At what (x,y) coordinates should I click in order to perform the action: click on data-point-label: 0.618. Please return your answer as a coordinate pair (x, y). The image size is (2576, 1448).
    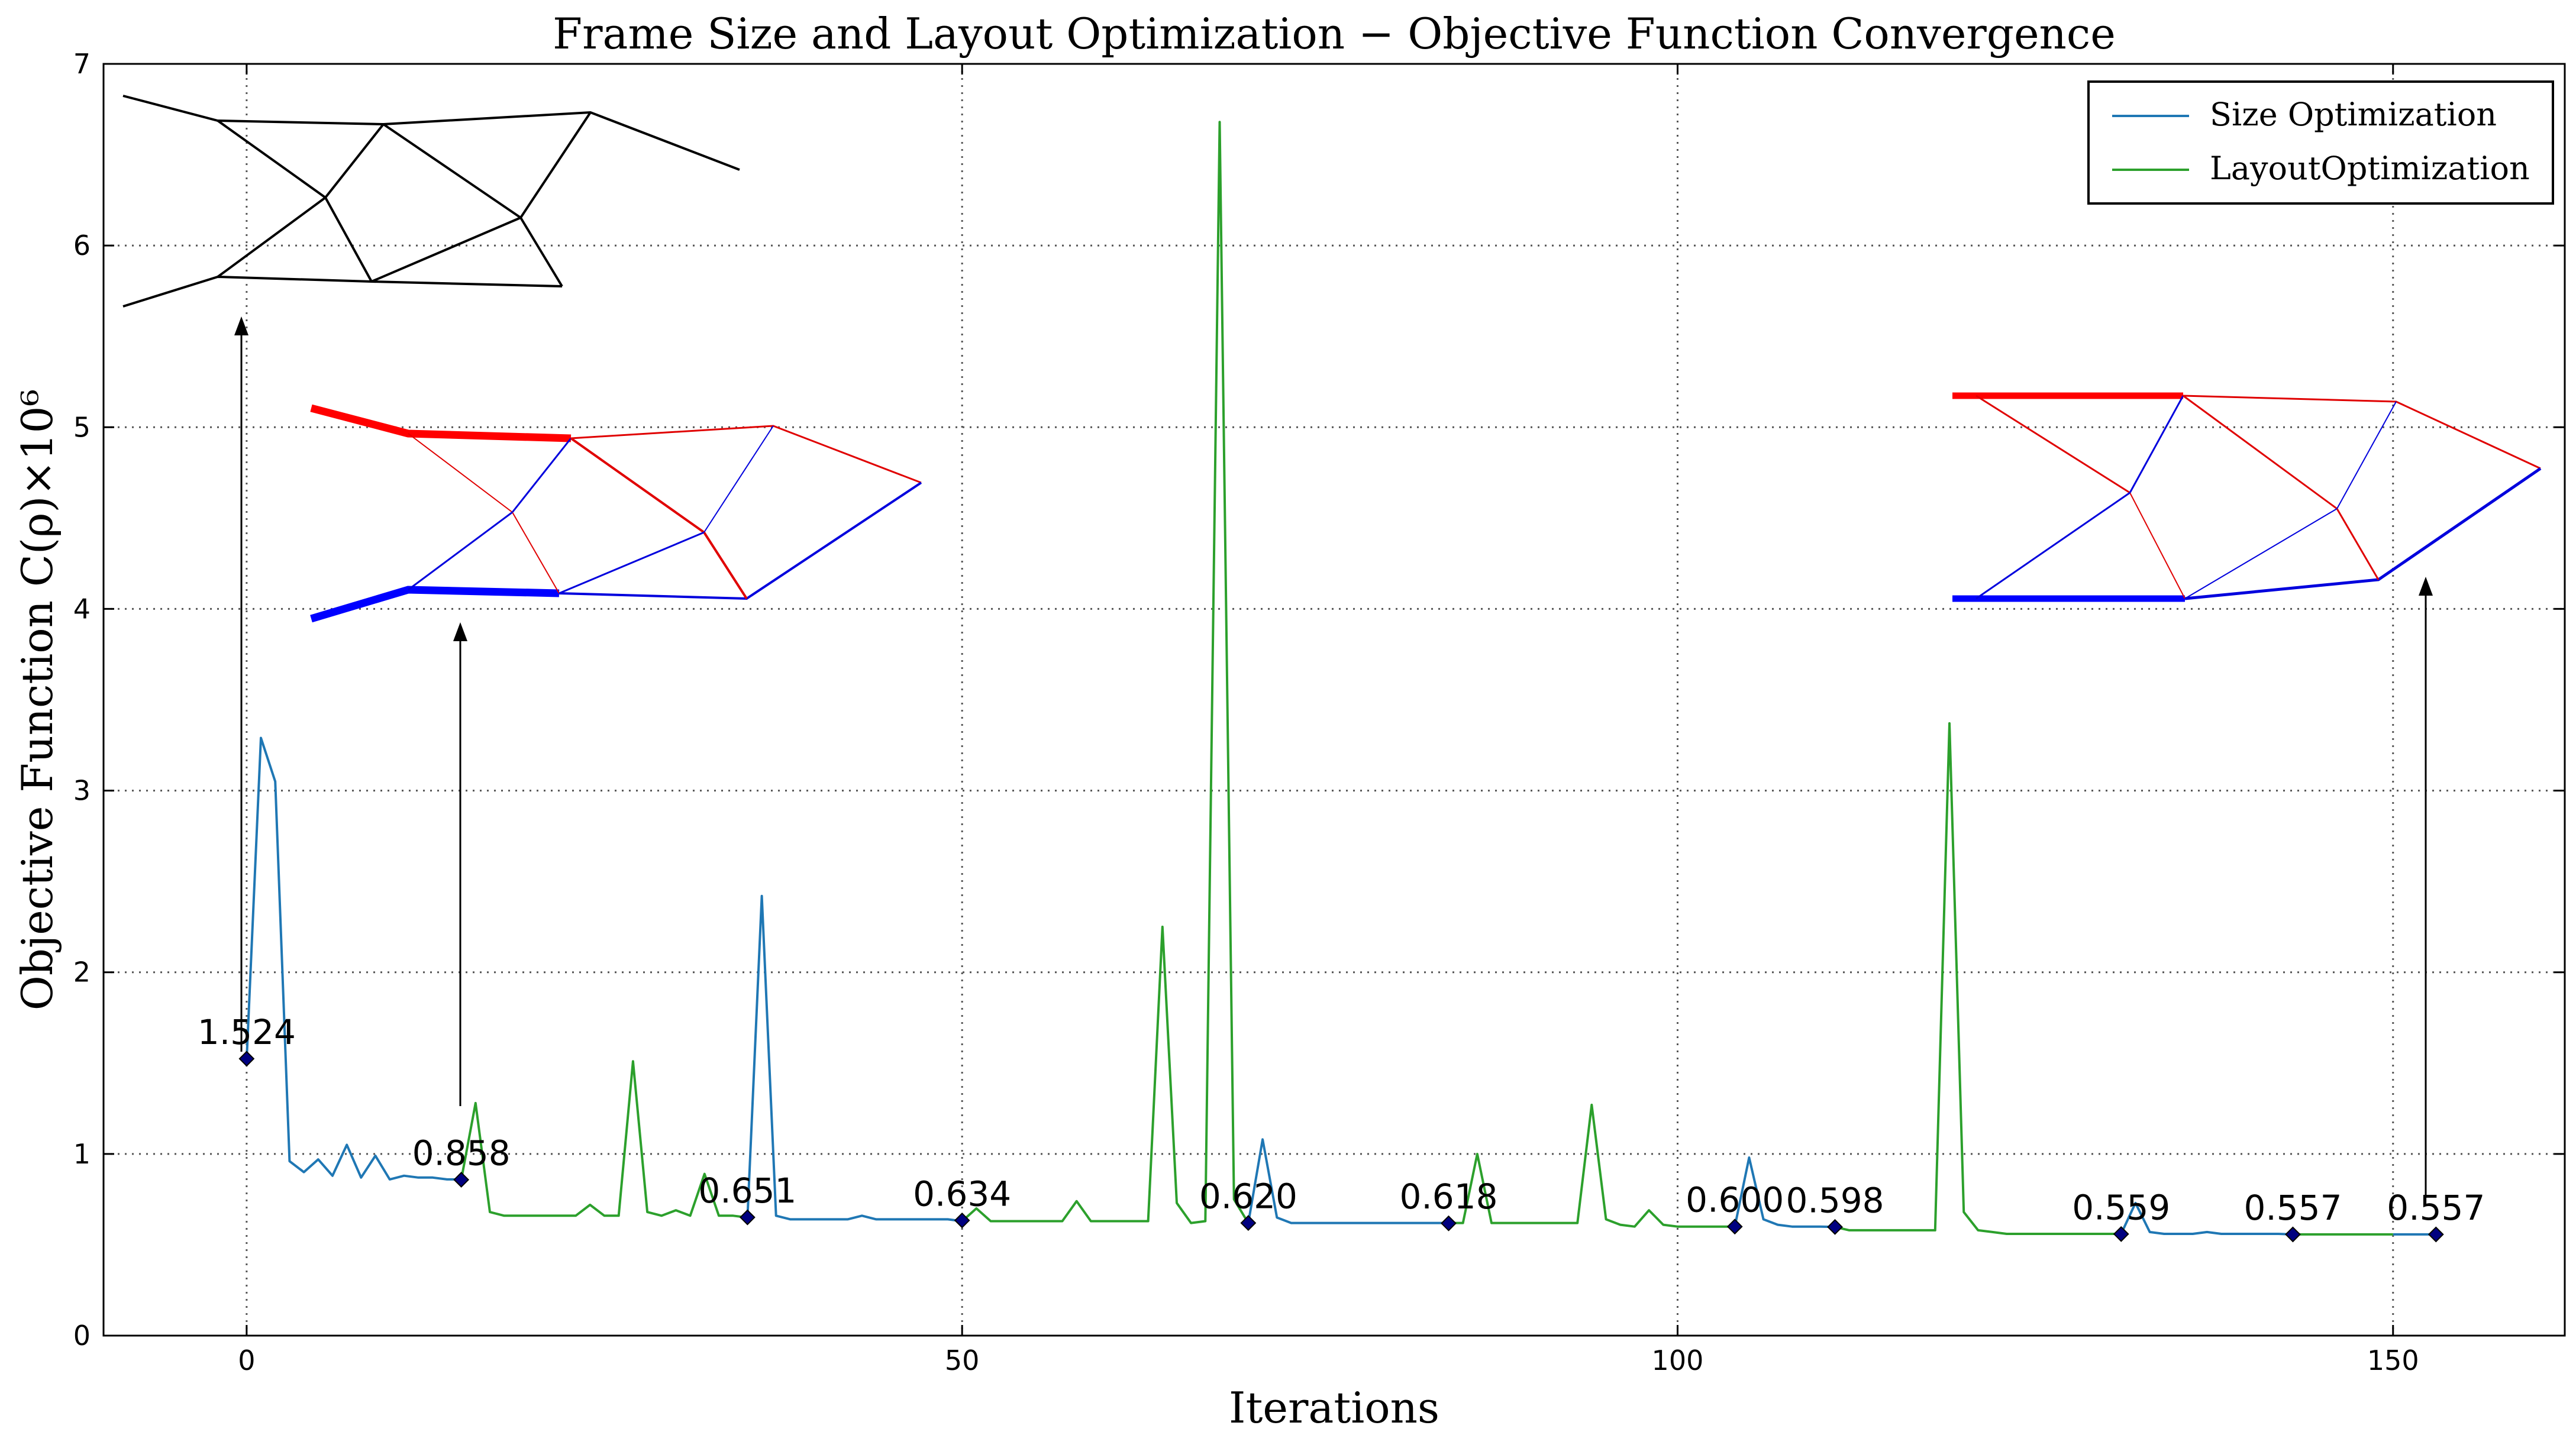
    Looking at the image, I should click on (1448, 1196).